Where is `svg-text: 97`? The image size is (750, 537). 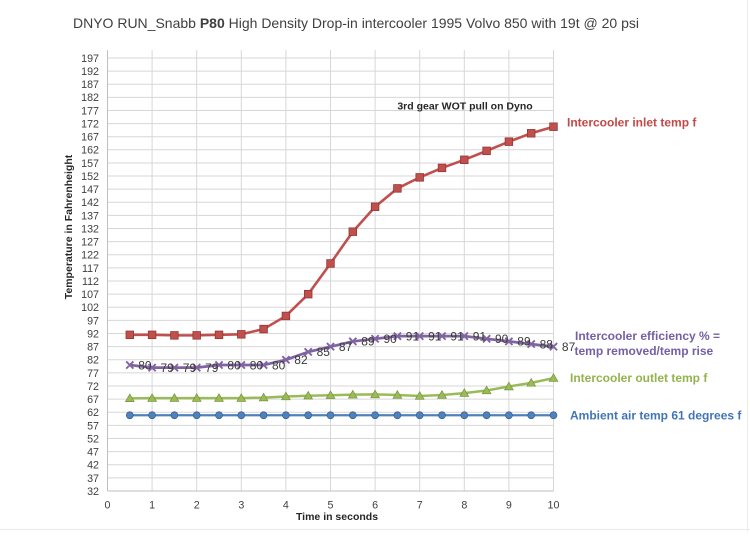 svg-text: 97 is located at coordinates (93, 321).